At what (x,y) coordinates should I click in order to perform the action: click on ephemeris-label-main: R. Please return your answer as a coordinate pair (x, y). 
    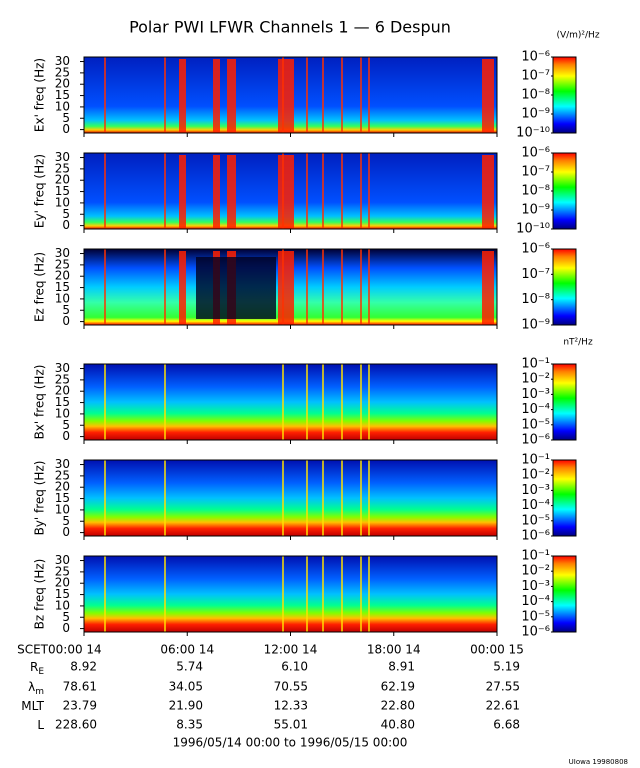
    Looking at the image, I should click on (34, 667).